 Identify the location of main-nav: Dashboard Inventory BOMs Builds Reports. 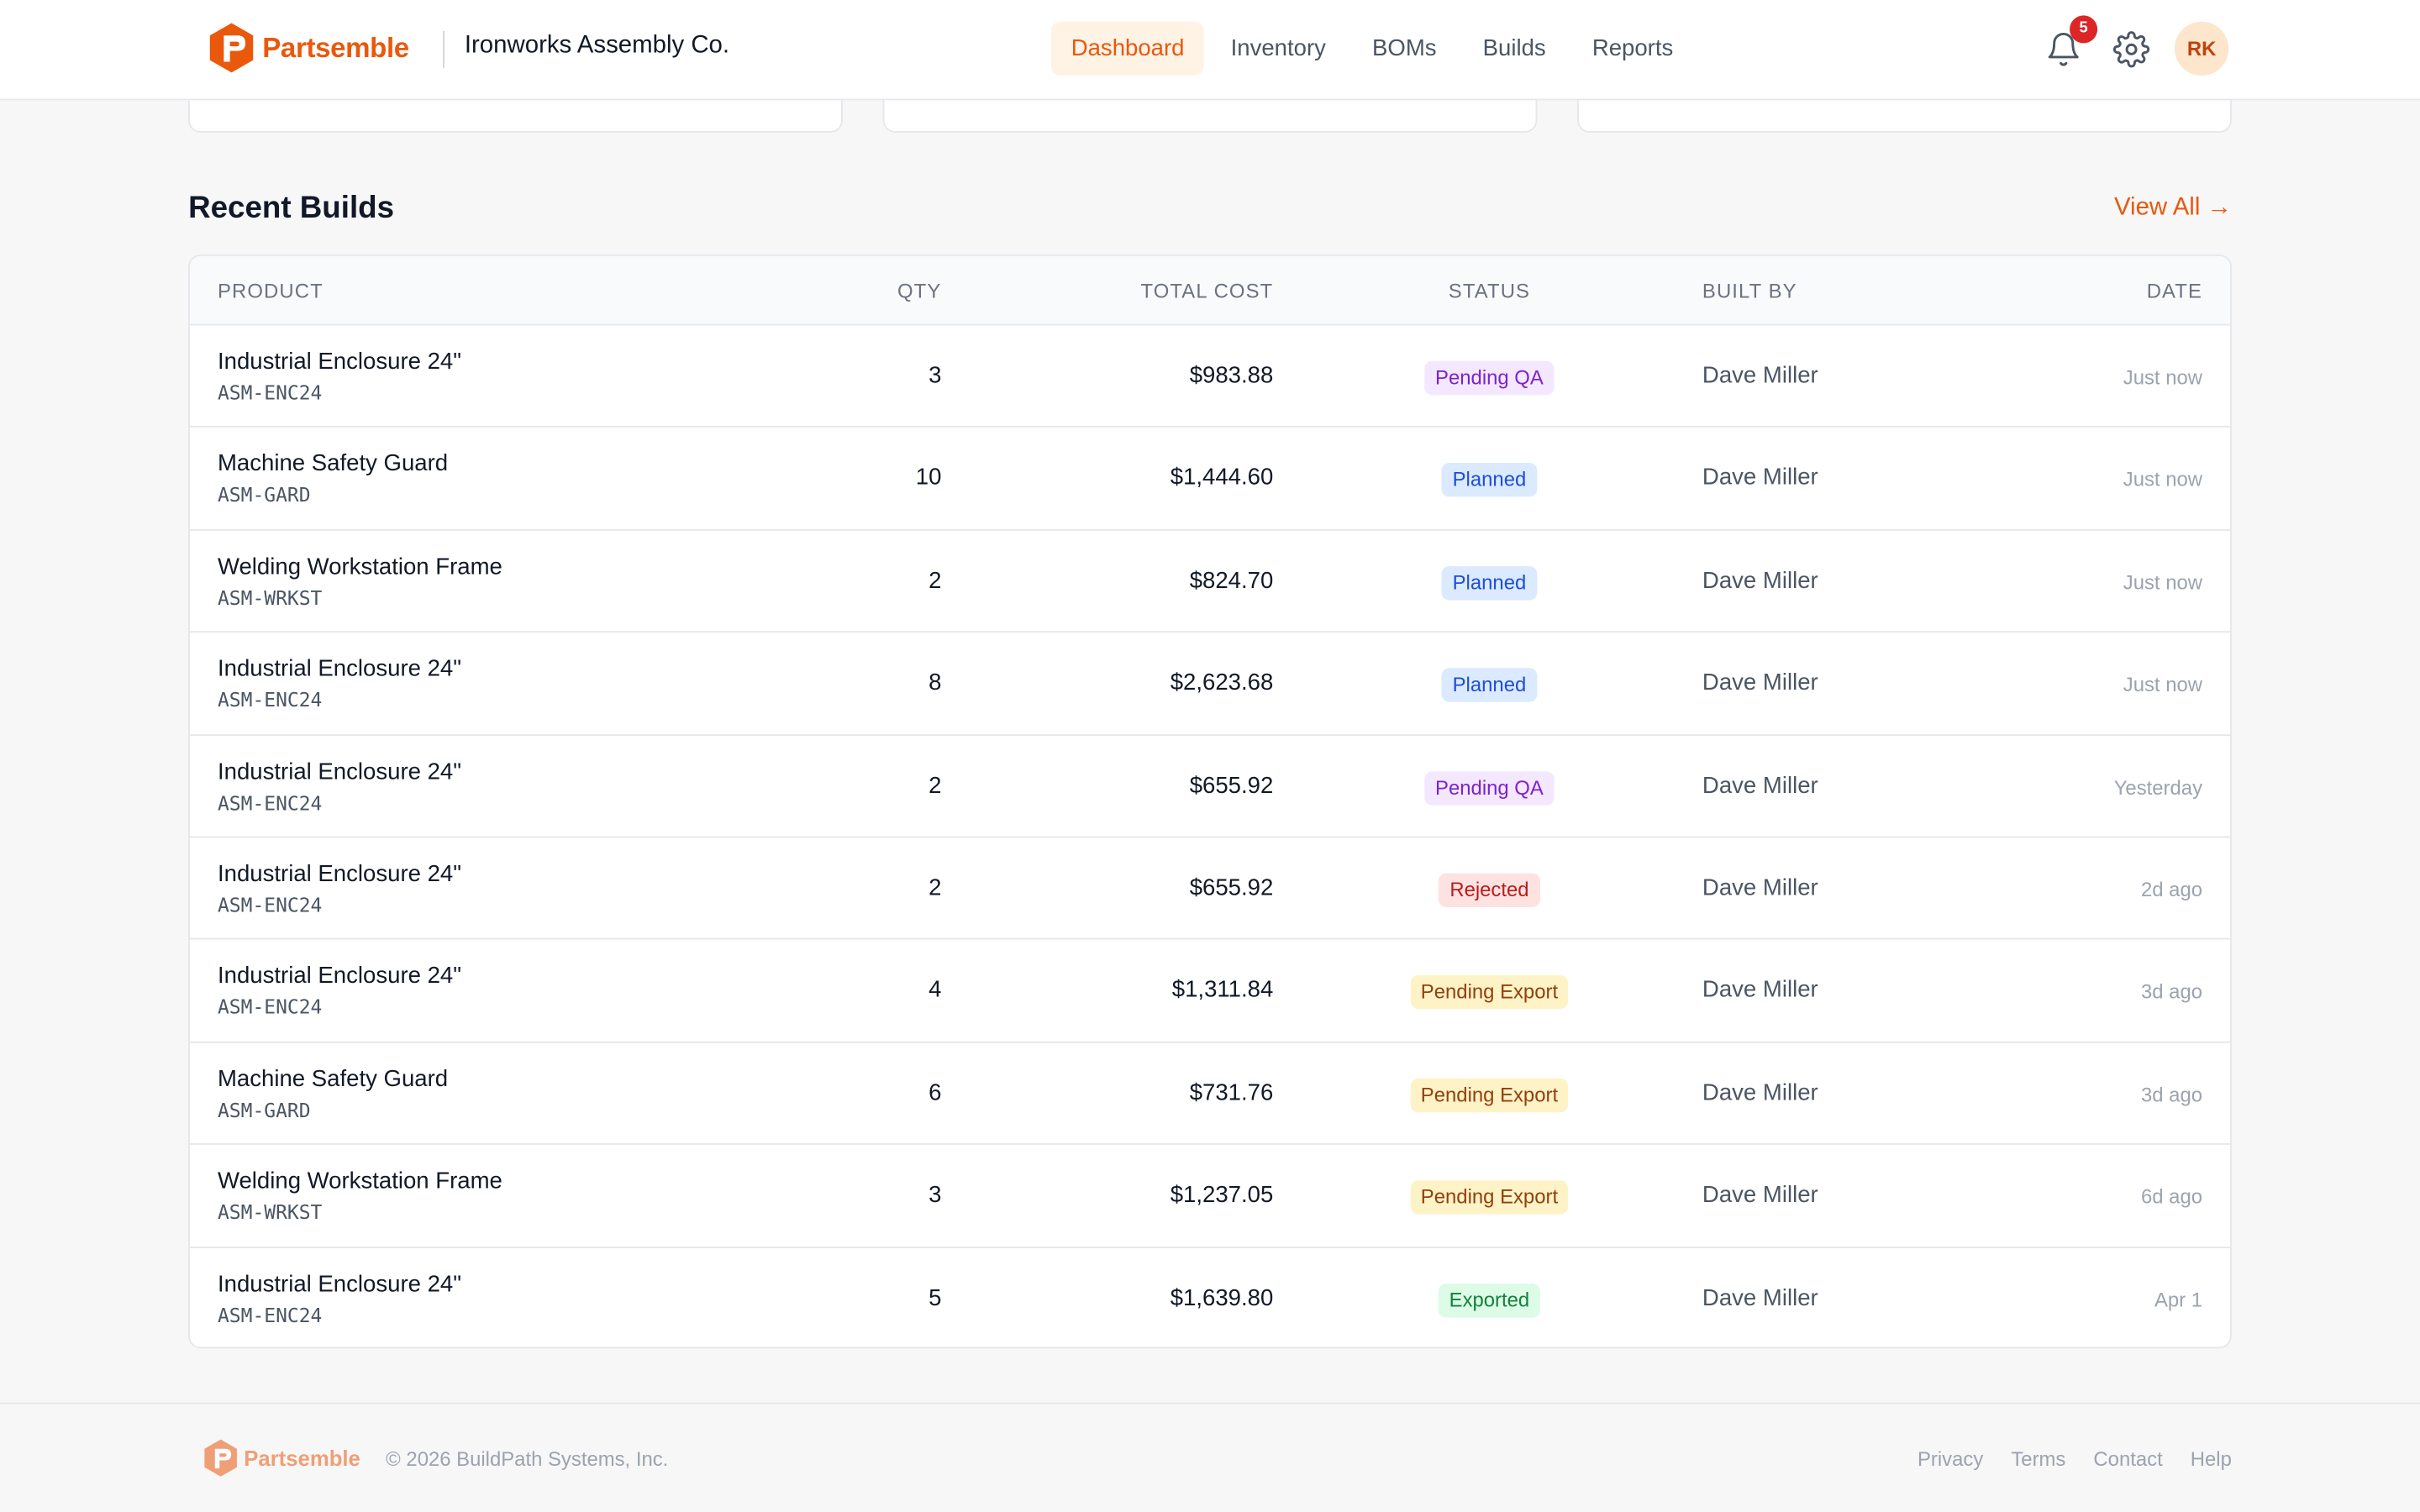
(1375, 48).